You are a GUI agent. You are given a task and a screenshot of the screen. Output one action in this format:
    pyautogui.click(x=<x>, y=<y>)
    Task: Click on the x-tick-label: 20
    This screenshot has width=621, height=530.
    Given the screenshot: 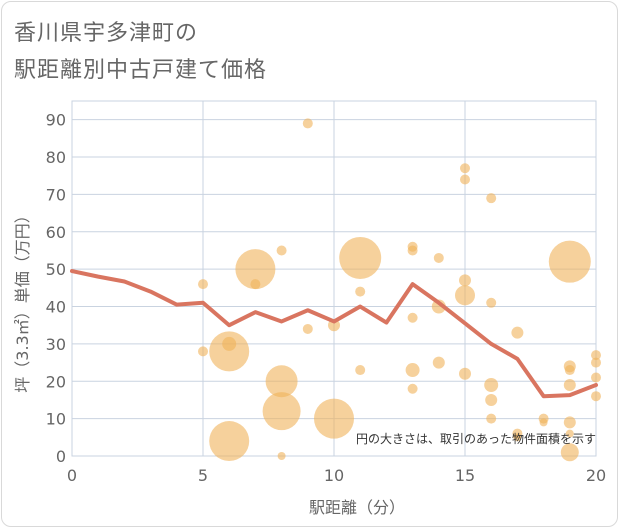 What is the action you would take?
    pyautogui.click(x=596, y=475)
    